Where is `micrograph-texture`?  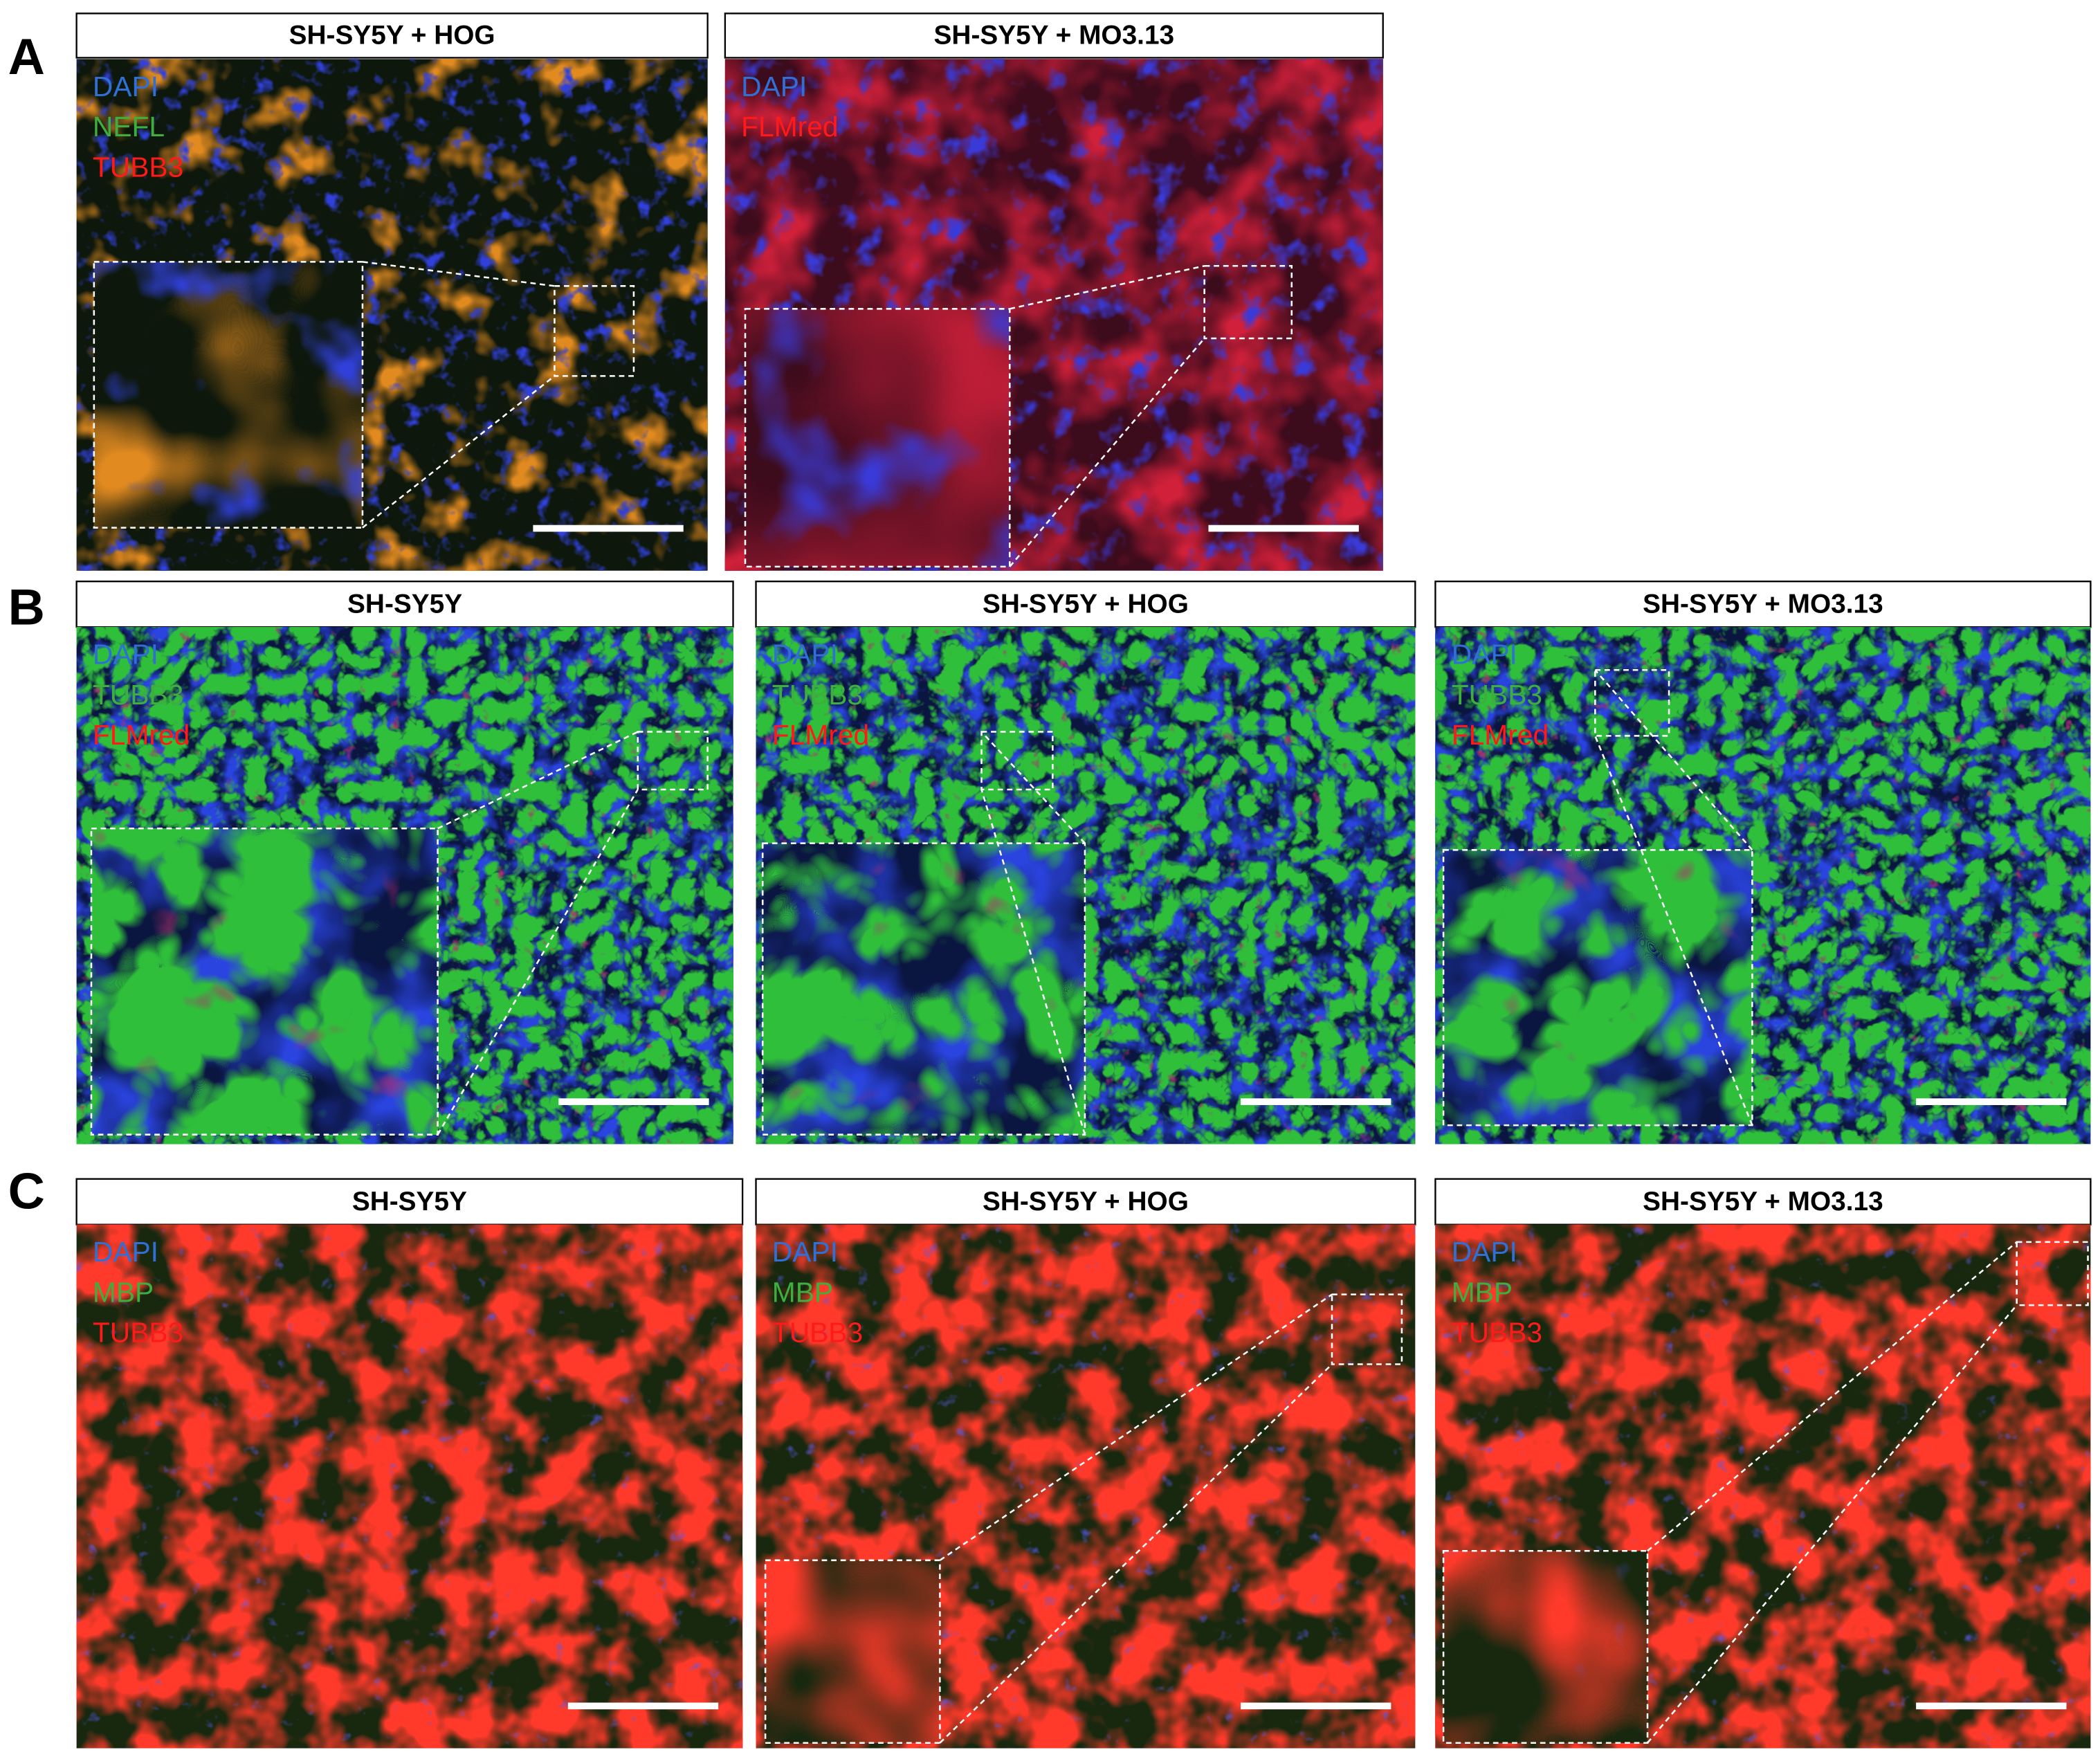 micrograph-texture is located at coordinates (410, 1487).